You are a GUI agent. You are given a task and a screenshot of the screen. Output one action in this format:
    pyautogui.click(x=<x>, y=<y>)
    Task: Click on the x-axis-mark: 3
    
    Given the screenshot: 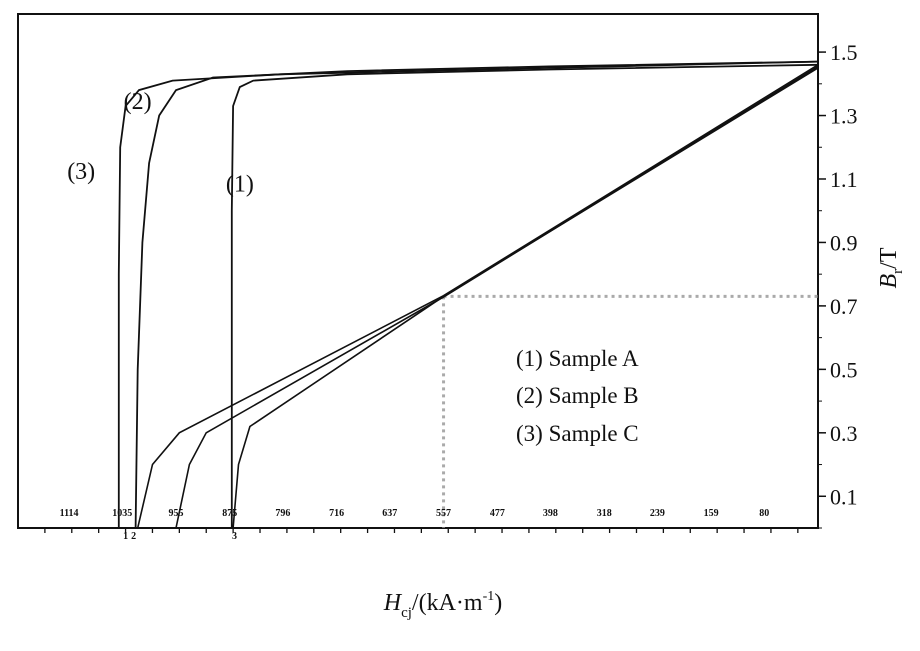 What is the action you would take?
    pyautogui.click(x=234, y=536)
    